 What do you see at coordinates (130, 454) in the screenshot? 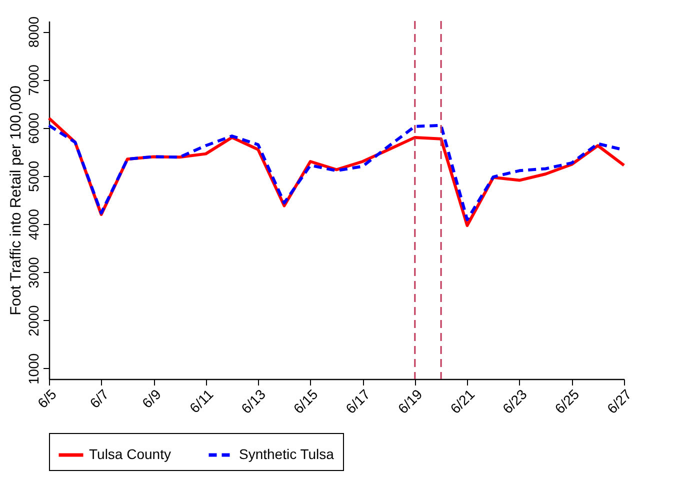
I see `legend-label: Tulsa County` at bounding box center [130, 454].